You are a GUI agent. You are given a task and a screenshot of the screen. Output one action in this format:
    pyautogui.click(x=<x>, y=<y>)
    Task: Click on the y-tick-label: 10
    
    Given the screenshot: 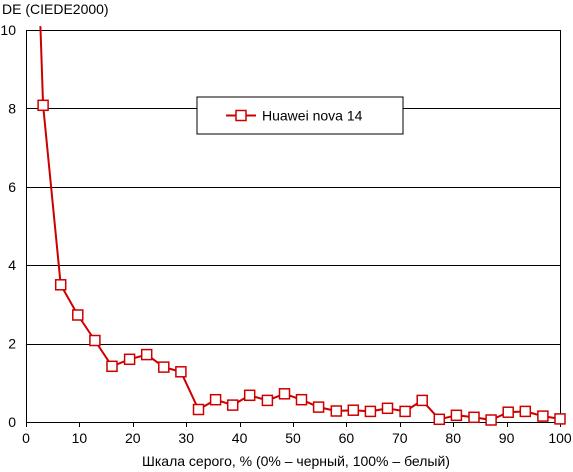 What is the action you would take?
    pyautogui.click(x=8, y=30)
    